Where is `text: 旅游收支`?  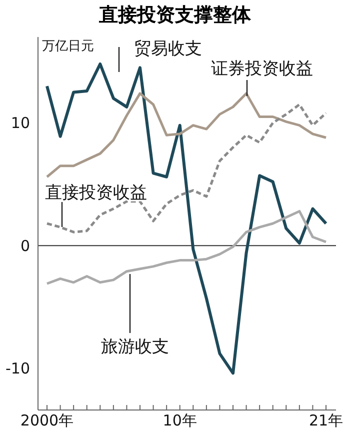 text: 旅游收支 is located at coordinates (135, 347).